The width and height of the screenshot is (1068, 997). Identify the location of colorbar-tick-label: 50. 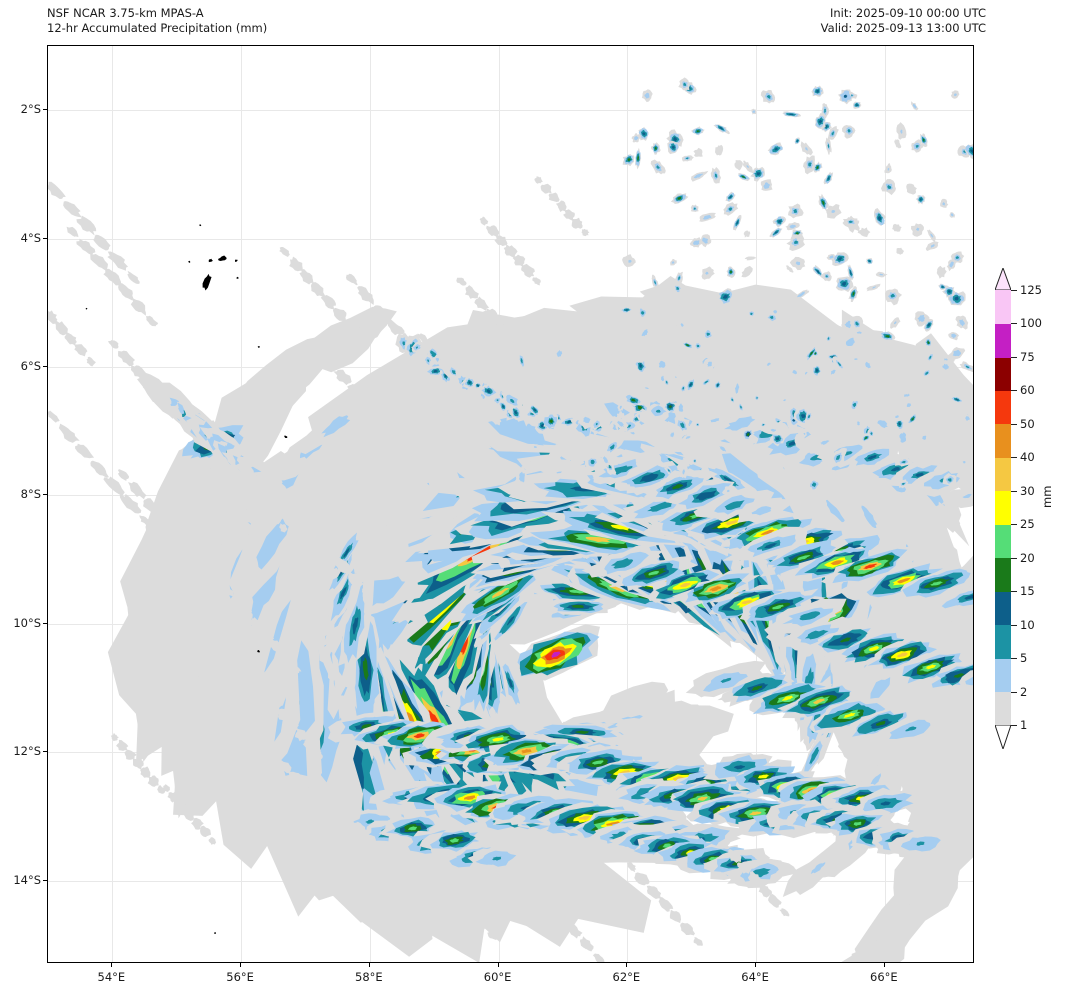
(1027, 423).